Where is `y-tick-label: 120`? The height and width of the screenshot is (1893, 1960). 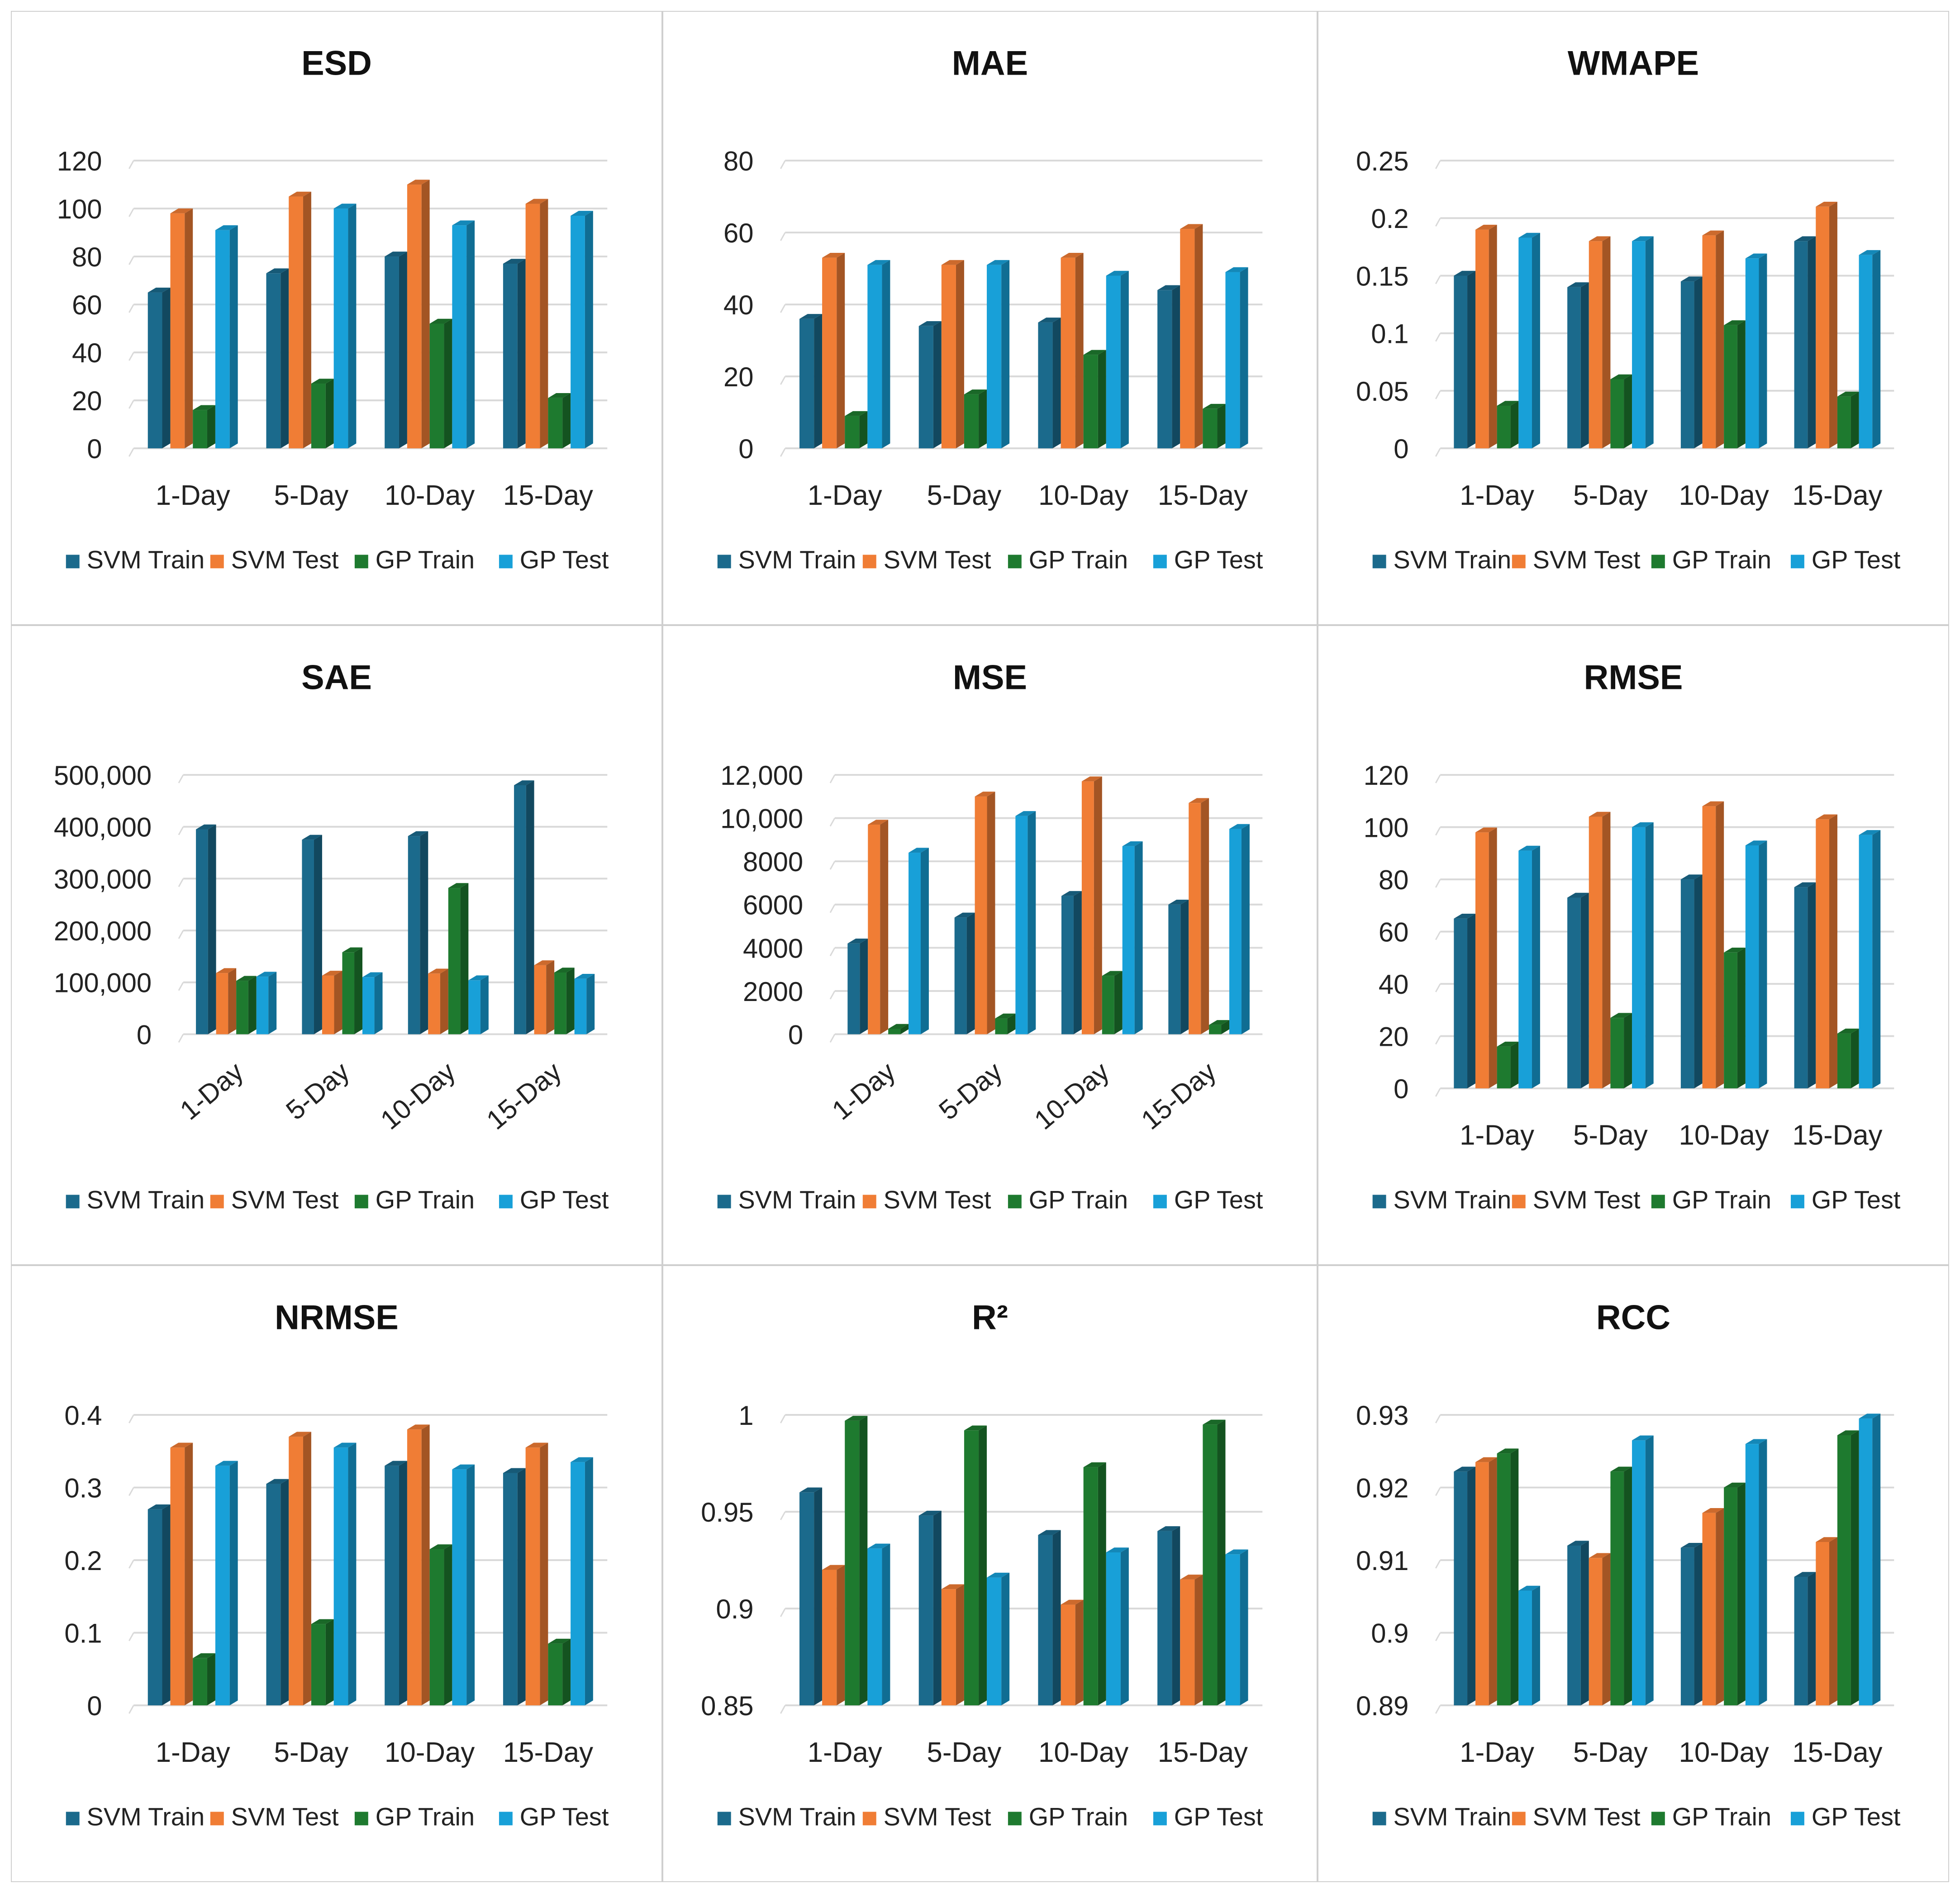
y-tick-label: 120 is located at coordinates (80, 161).